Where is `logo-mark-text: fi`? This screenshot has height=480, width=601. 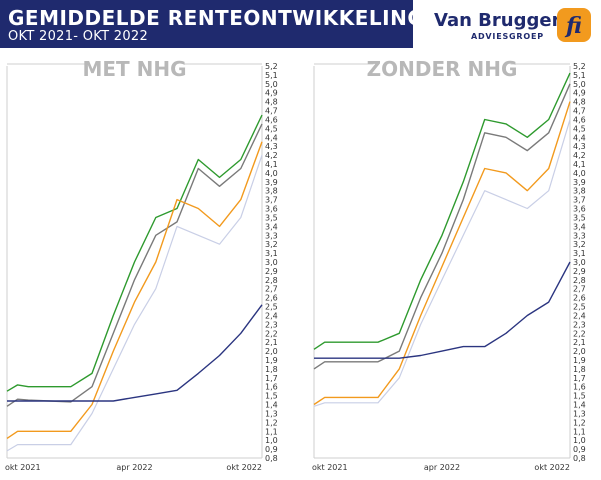
logo-mark-text: fi is located at coordinates (573, 26).